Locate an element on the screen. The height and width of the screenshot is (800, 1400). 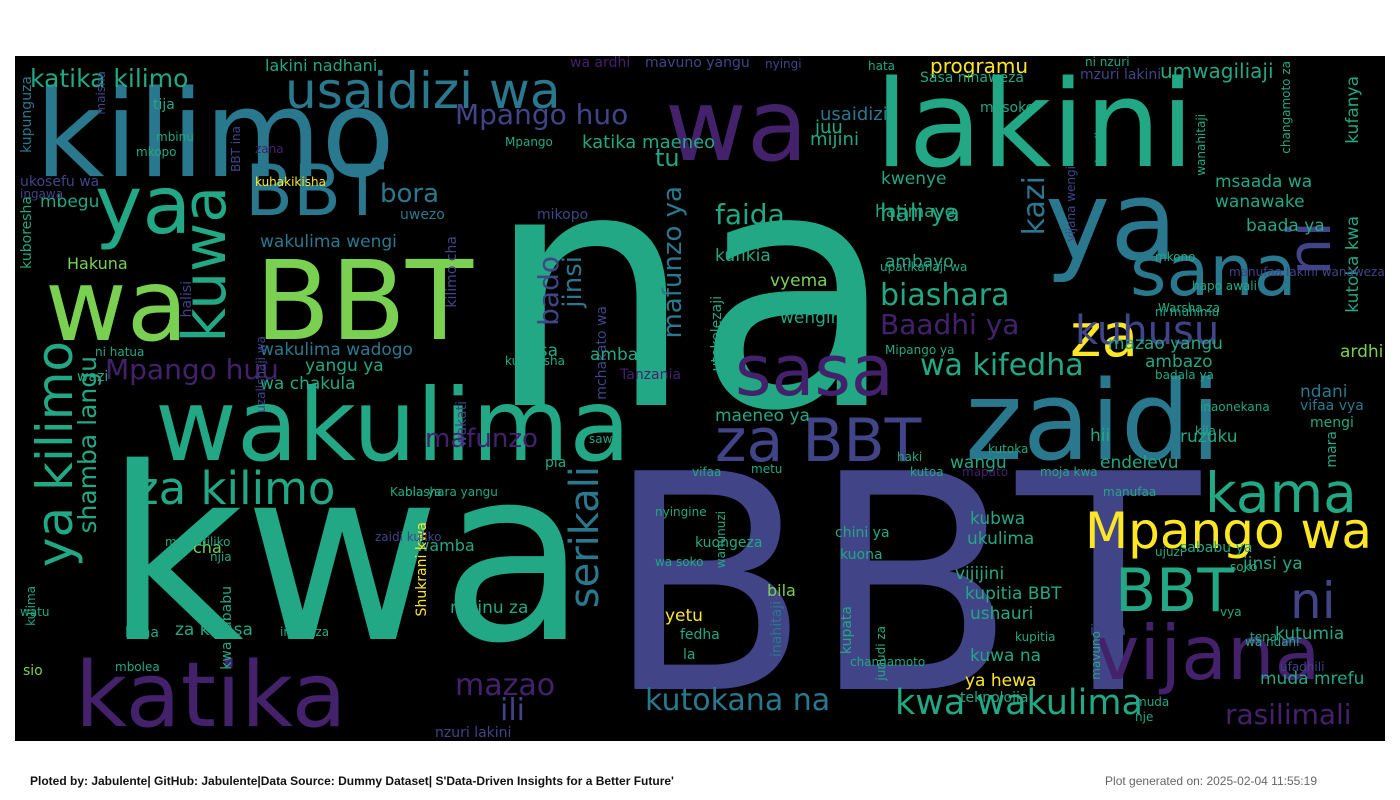
cloud-word: pia is located at coordinates (556, 463).